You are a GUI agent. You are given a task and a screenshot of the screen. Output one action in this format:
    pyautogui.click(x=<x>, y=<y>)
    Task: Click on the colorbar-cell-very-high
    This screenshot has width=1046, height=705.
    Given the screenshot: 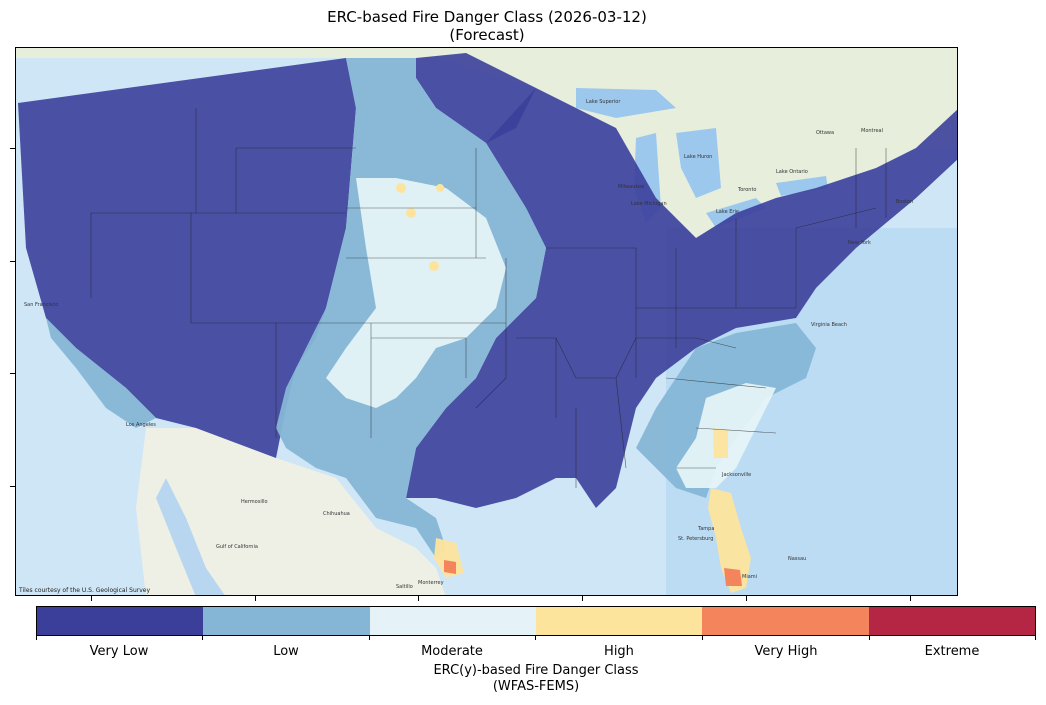 What is the action you would take?
    pyautogui.click(x=785, y=621)
    